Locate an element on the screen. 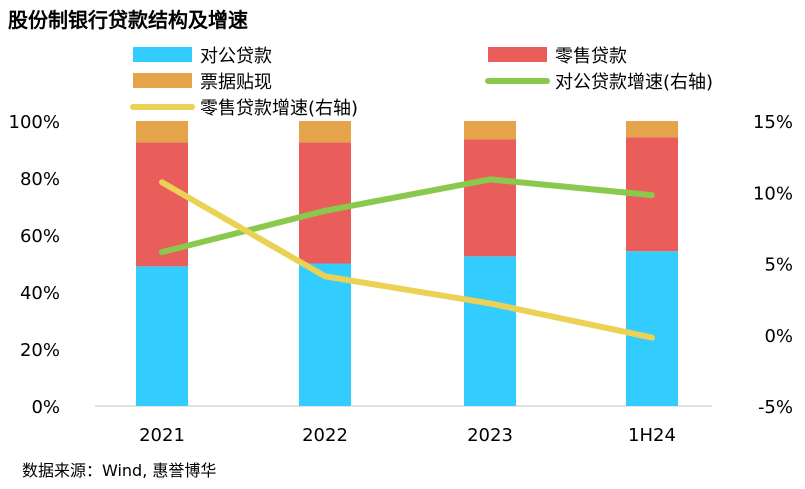 This screenshot has width=805, height=489. left-tick-label: 60% is located at coordinates (40, 236).